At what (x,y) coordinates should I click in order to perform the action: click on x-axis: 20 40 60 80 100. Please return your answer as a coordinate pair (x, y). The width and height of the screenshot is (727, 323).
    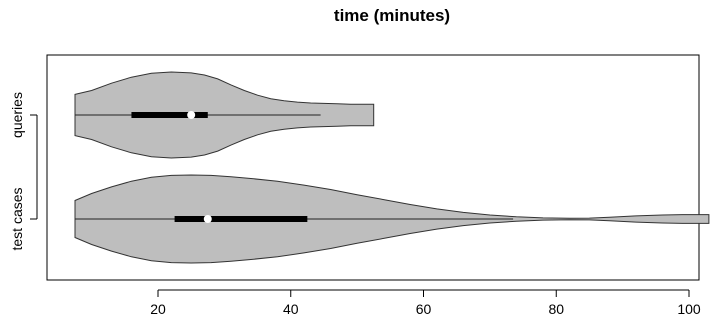
    Looking at the image, I should click on (425, 303).